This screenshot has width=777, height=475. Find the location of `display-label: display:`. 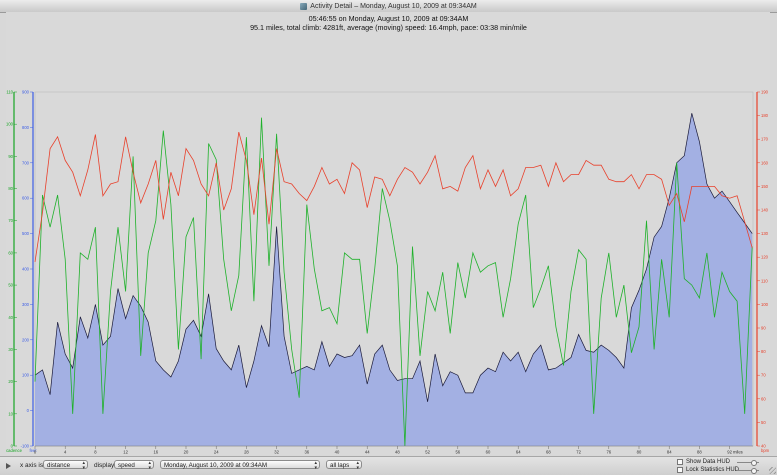

display-label: display: is located at coordinates (105, 465).